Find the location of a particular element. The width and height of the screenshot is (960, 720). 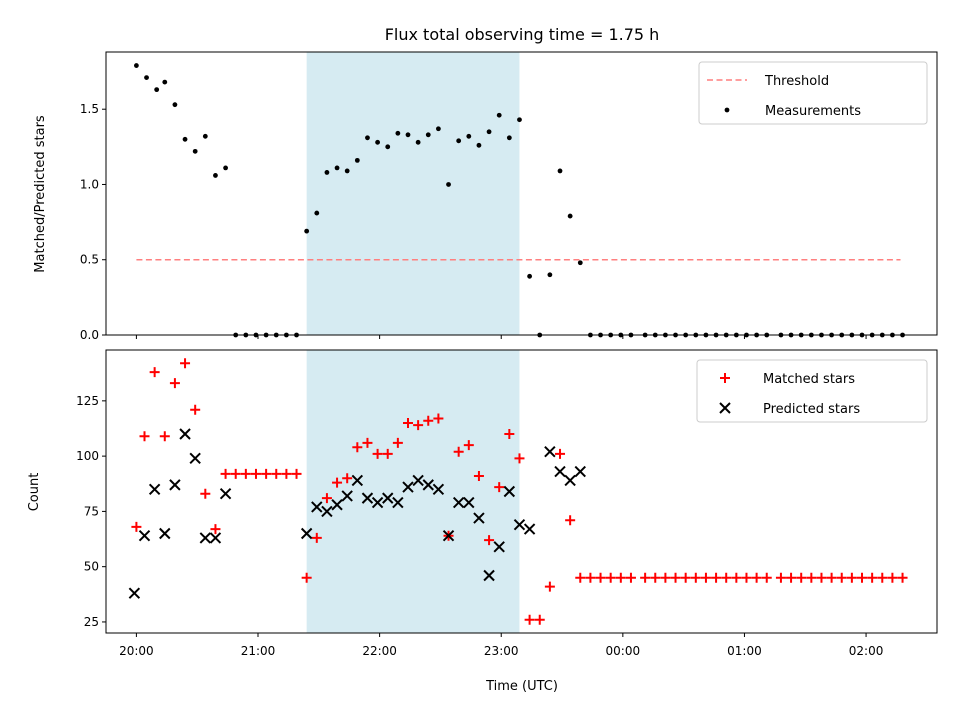

legend-matched-swatch is located at coordinates (725, 378).